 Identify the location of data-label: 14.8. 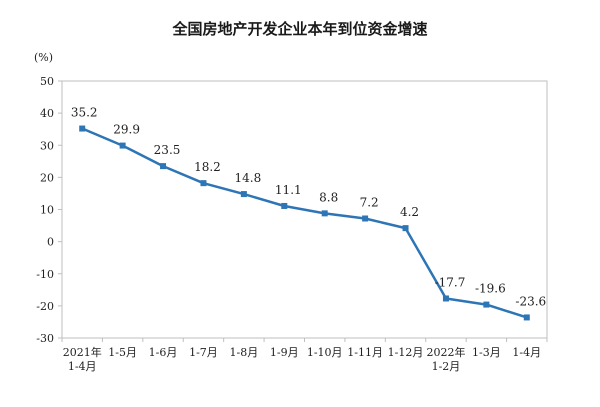
(248, 178).